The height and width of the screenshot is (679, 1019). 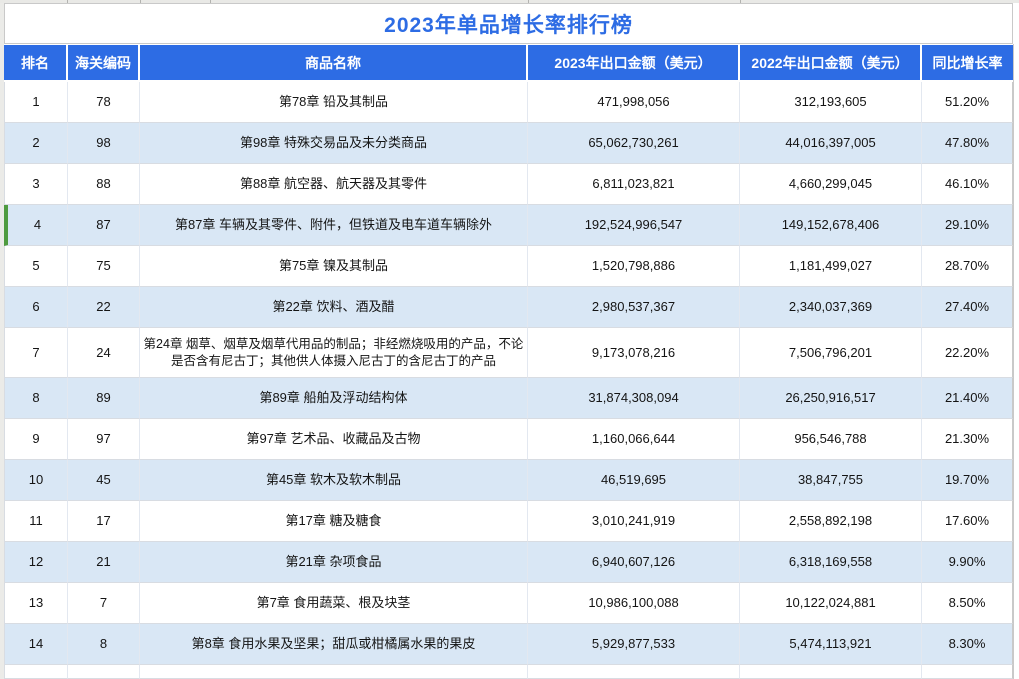 I want to click on cell-growth-rate: 46.10%, so click(x=967, y=184).